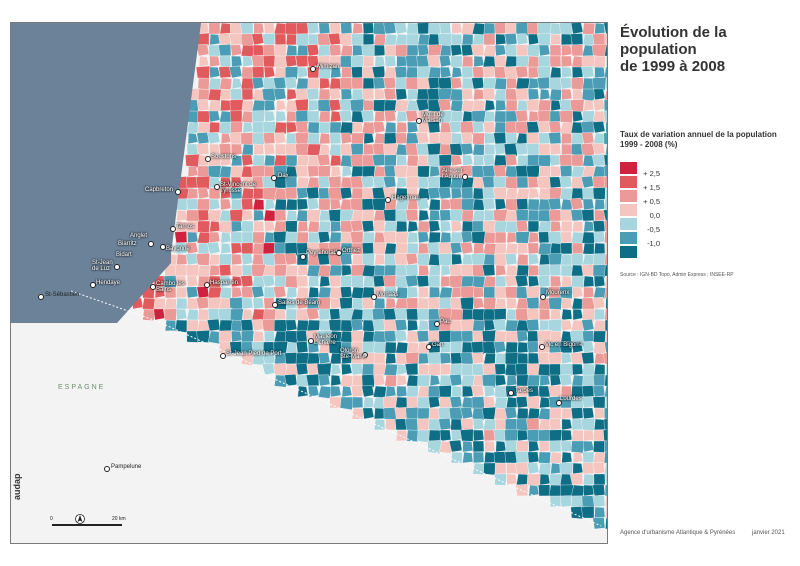  What do you see at coordinates (303, 257) in the screenshot?
I see `town-dot-peyrehorade` at bounding box center [303, 257].